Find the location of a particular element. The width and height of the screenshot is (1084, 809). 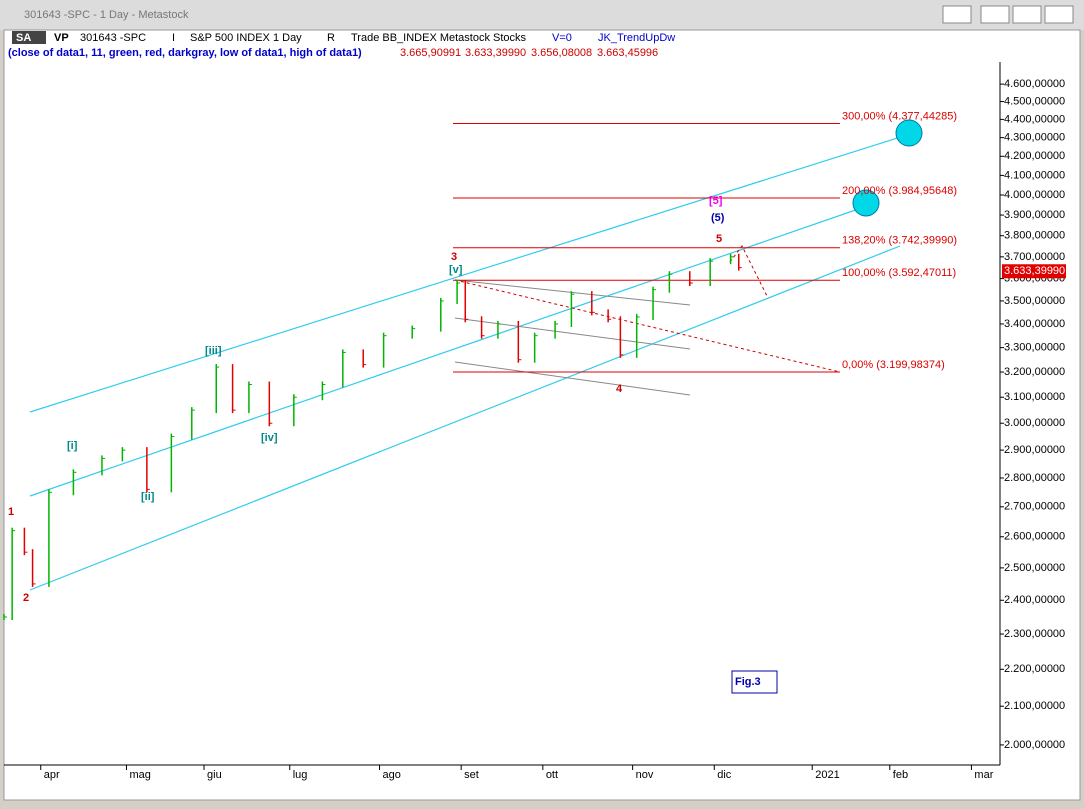

fib-label: 300,00% (4.377,44285) is located at coordinates (899, 116).